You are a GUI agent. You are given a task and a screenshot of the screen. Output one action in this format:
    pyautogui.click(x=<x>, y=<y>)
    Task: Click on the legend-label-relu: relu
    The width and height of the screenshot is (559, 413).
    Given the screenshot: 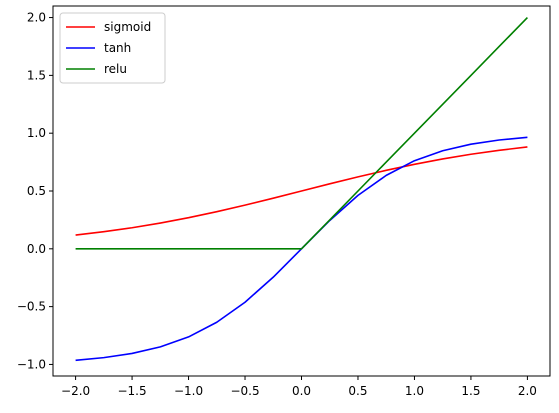 What is the action you would take?
    pyautogui.click(x=115, y=69)
    